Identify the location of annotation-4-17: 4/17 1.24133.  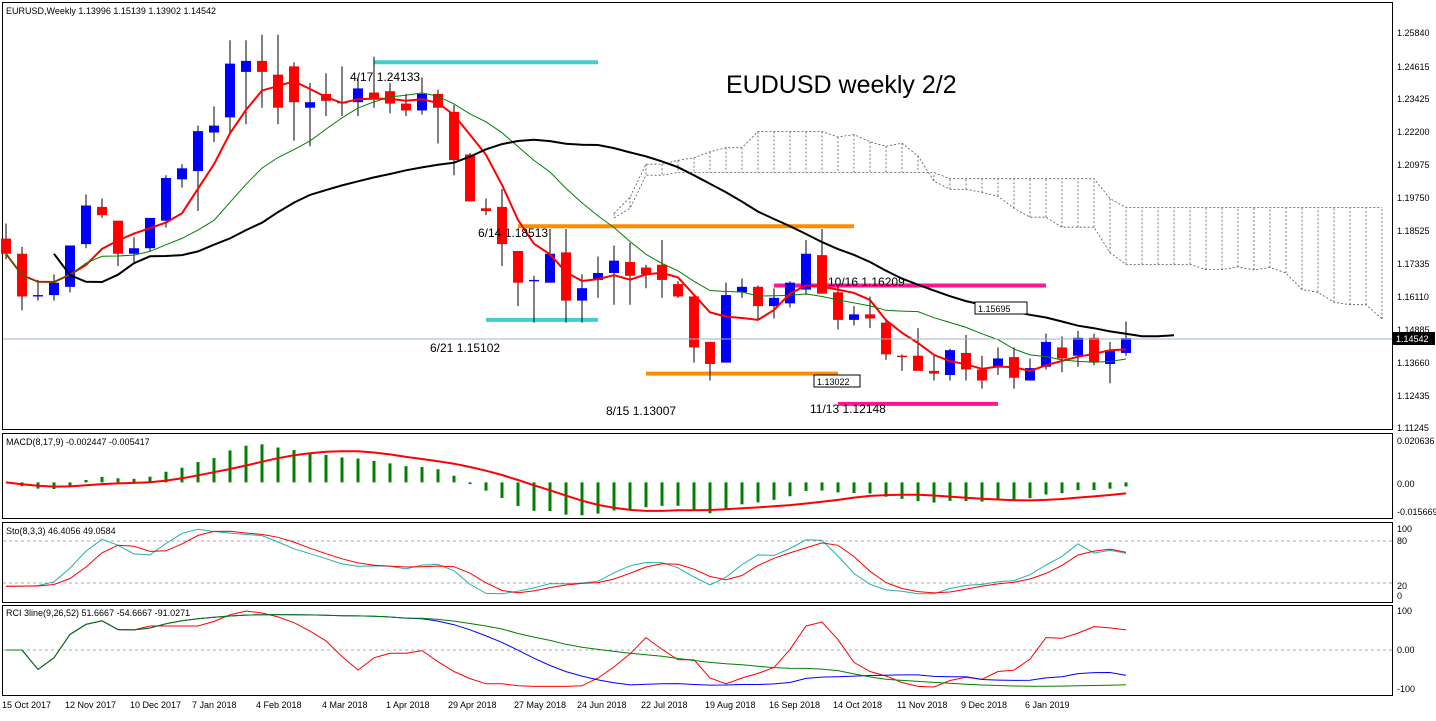
(385, 77).